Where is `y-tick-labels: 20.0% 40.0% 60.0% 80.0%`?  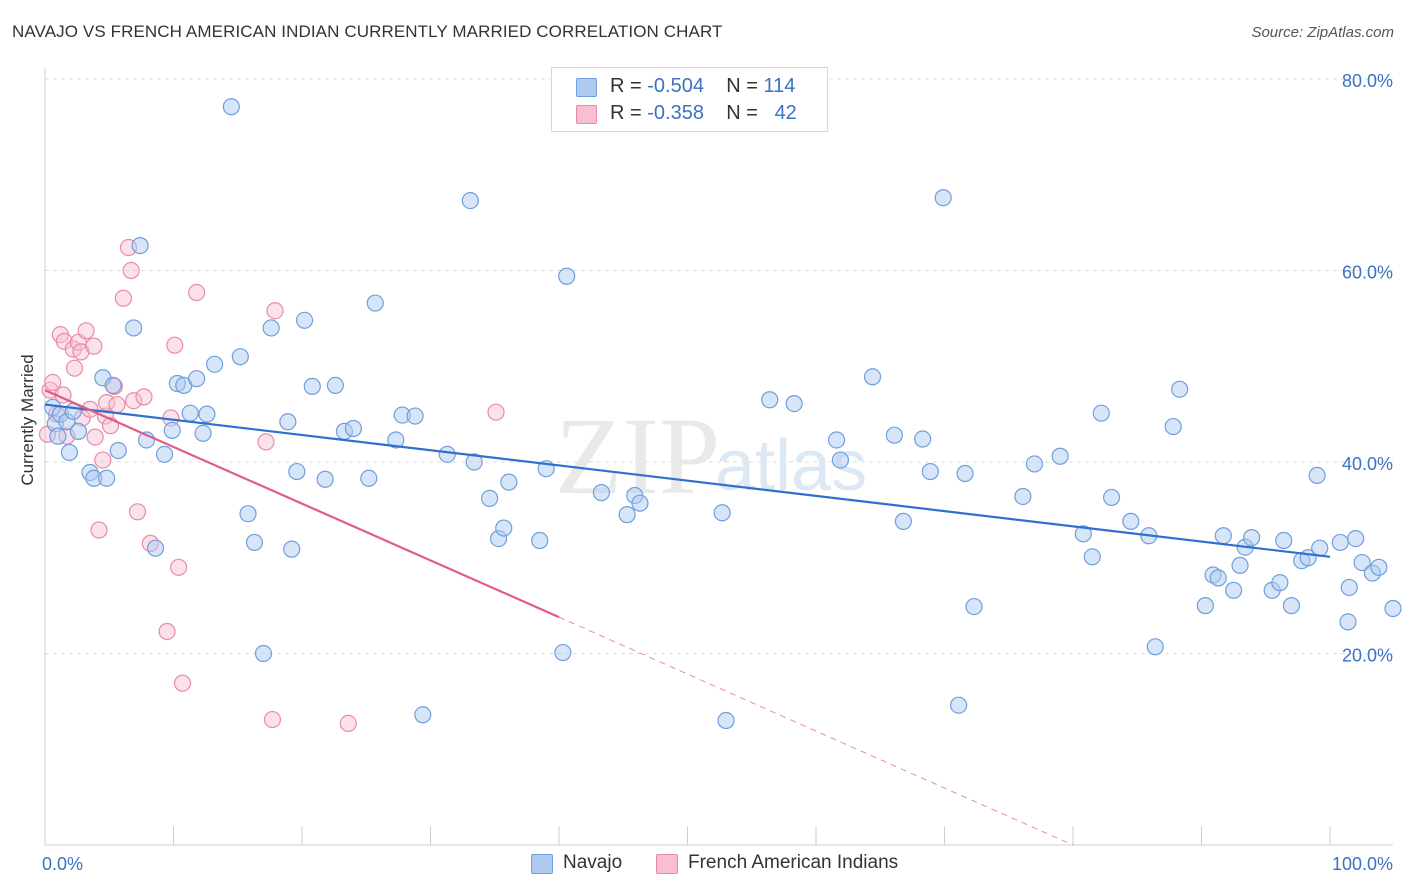
y-tick-labels: 20.0% 40.0% 60.0% 80.0% is located at coordinates (1367, 368).